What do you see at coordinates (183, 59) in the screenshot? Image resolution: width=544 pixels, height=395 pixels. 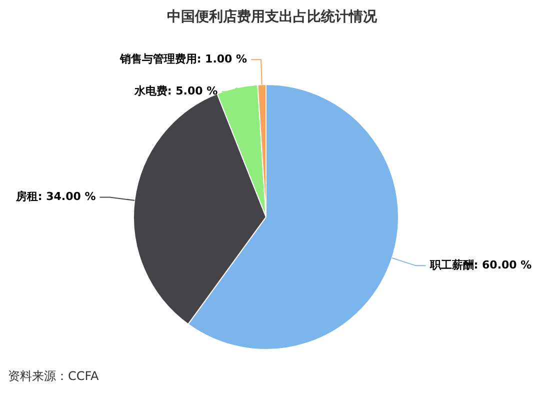 I see `slice-label: 销售与管理费用: 1.00 %` at bounding box center [183, 59].